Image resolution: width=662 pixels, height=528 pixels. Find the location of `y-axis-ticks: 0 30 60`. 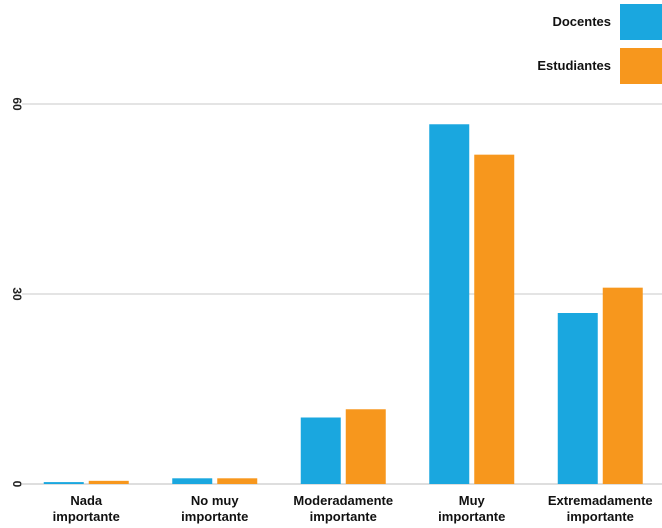

y-axis-ticks: 0 30 60 is located at coordinates (17, 292).